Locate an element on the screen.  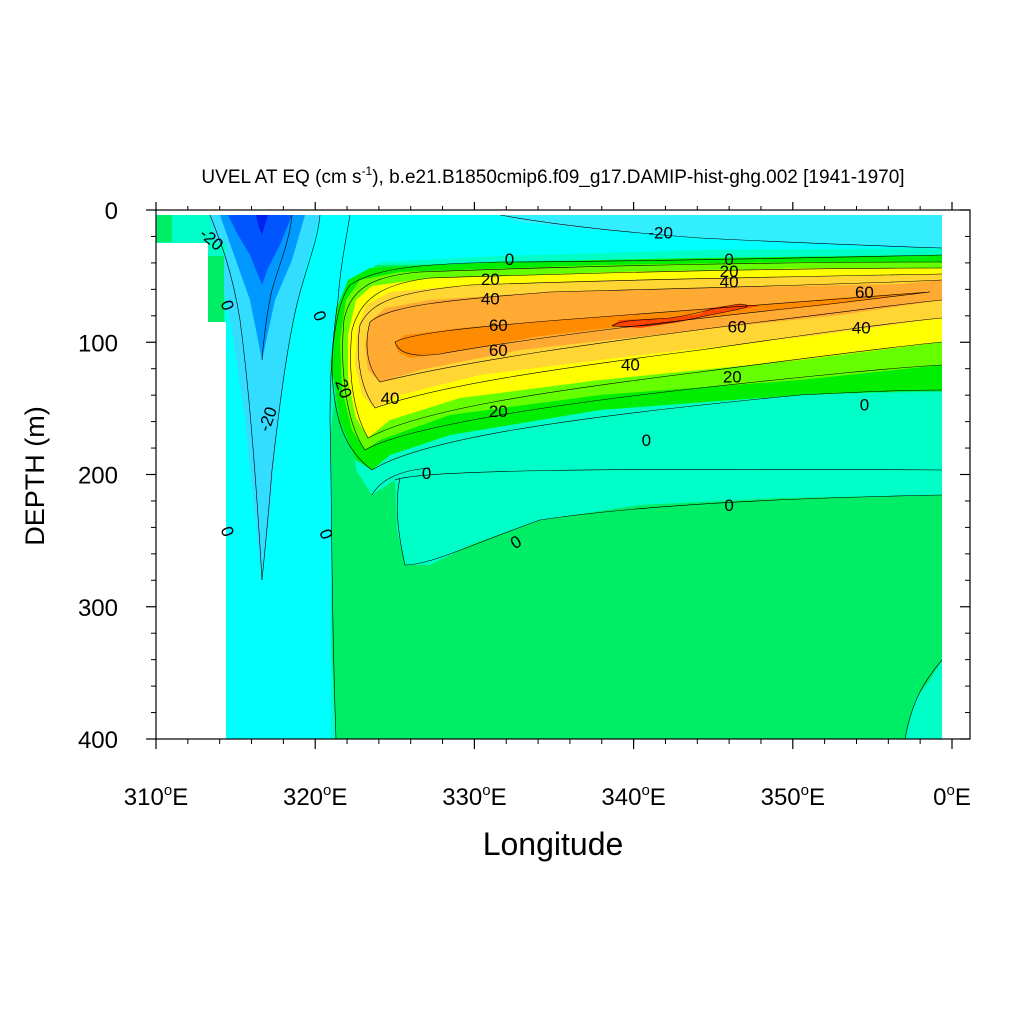
x-tick-label: 320oE is located at coordinates (315, 796).